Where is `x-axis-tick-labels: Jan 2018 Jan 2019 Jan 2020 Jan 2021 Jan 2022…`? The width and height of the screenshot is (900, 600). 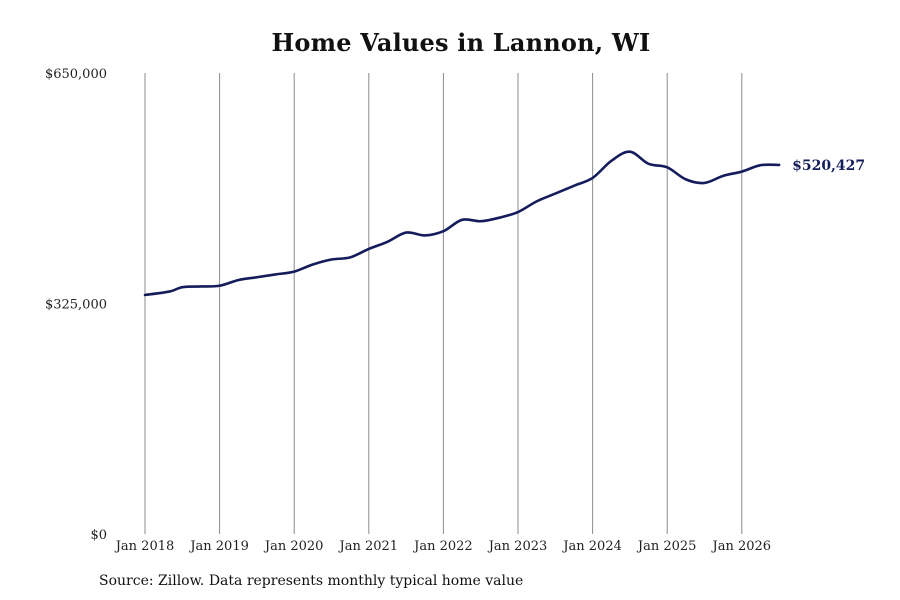
x-axis-tick-labels: Jan 2018 Jan 2019 Jan 2020 Jan 2021 Jan 2022… is located at coordinates (442, 546).